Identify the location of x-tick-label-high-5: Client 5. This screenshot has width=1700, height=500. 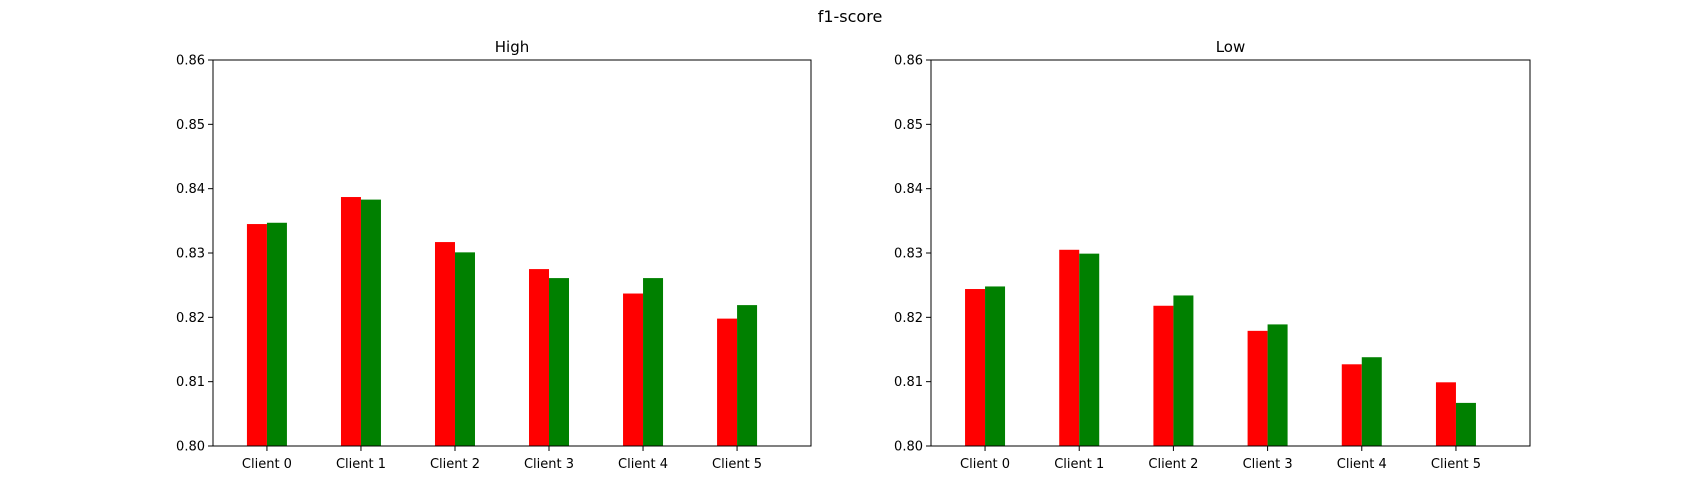
(737, 464).